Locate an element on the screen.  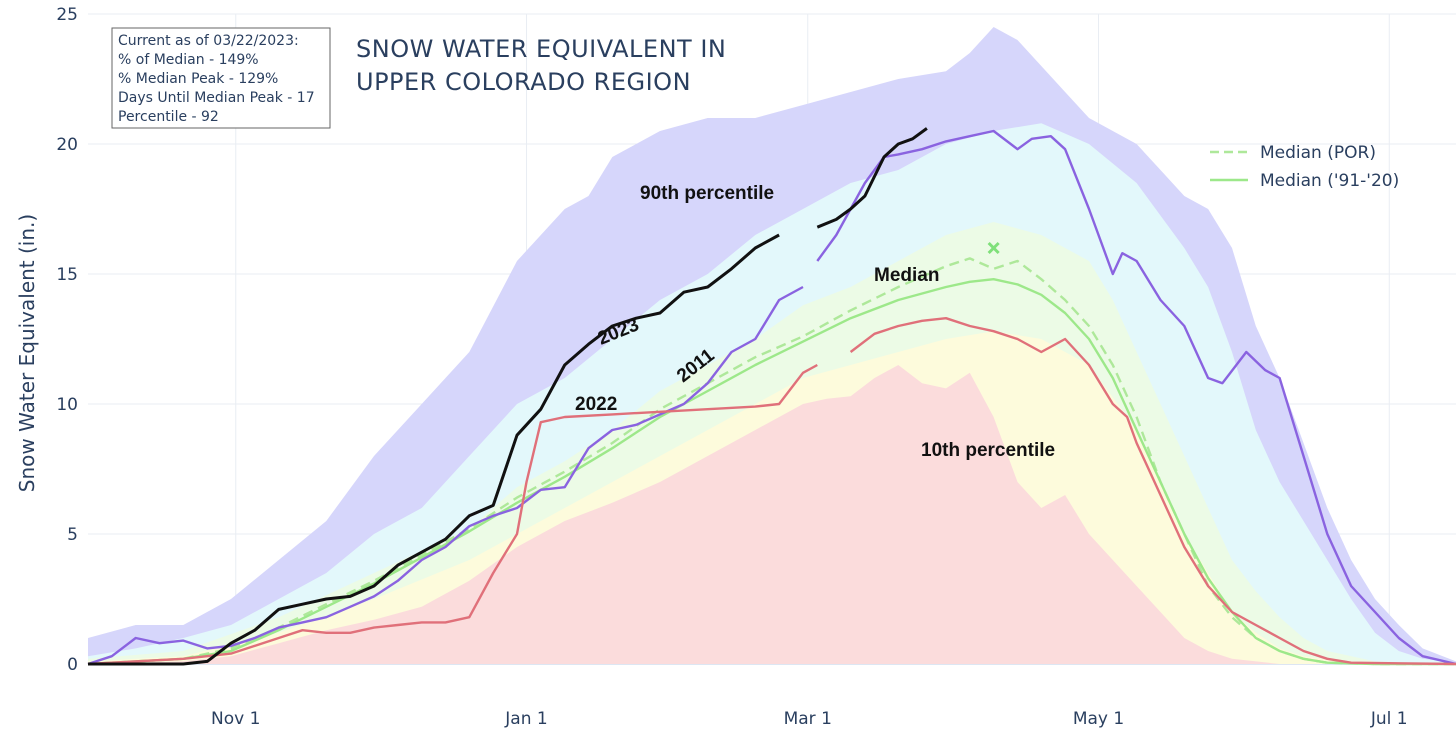
y-tick-label-5: 25 is located at coordinates (67, 15).